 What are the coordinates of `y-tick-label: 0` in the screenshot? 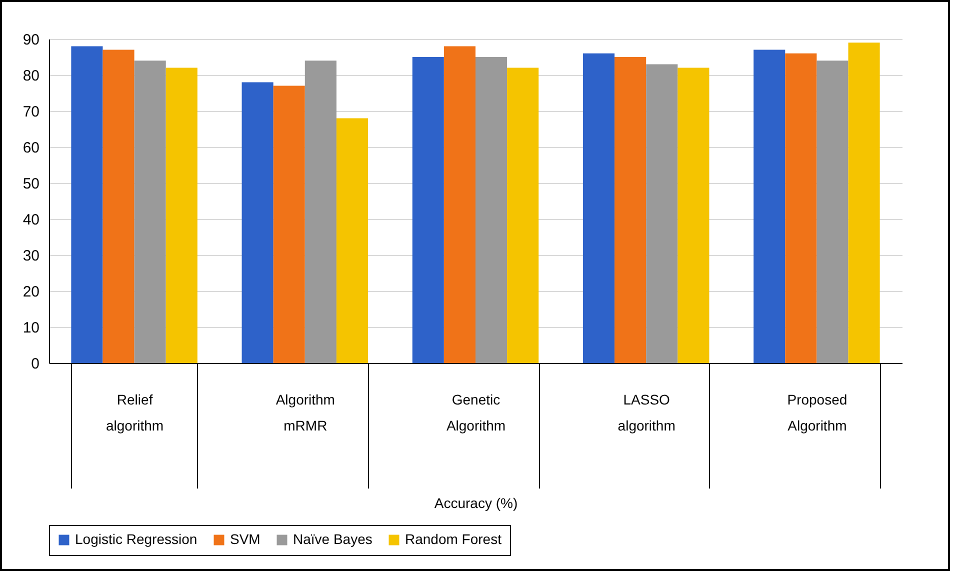 It's located at (35, 364).